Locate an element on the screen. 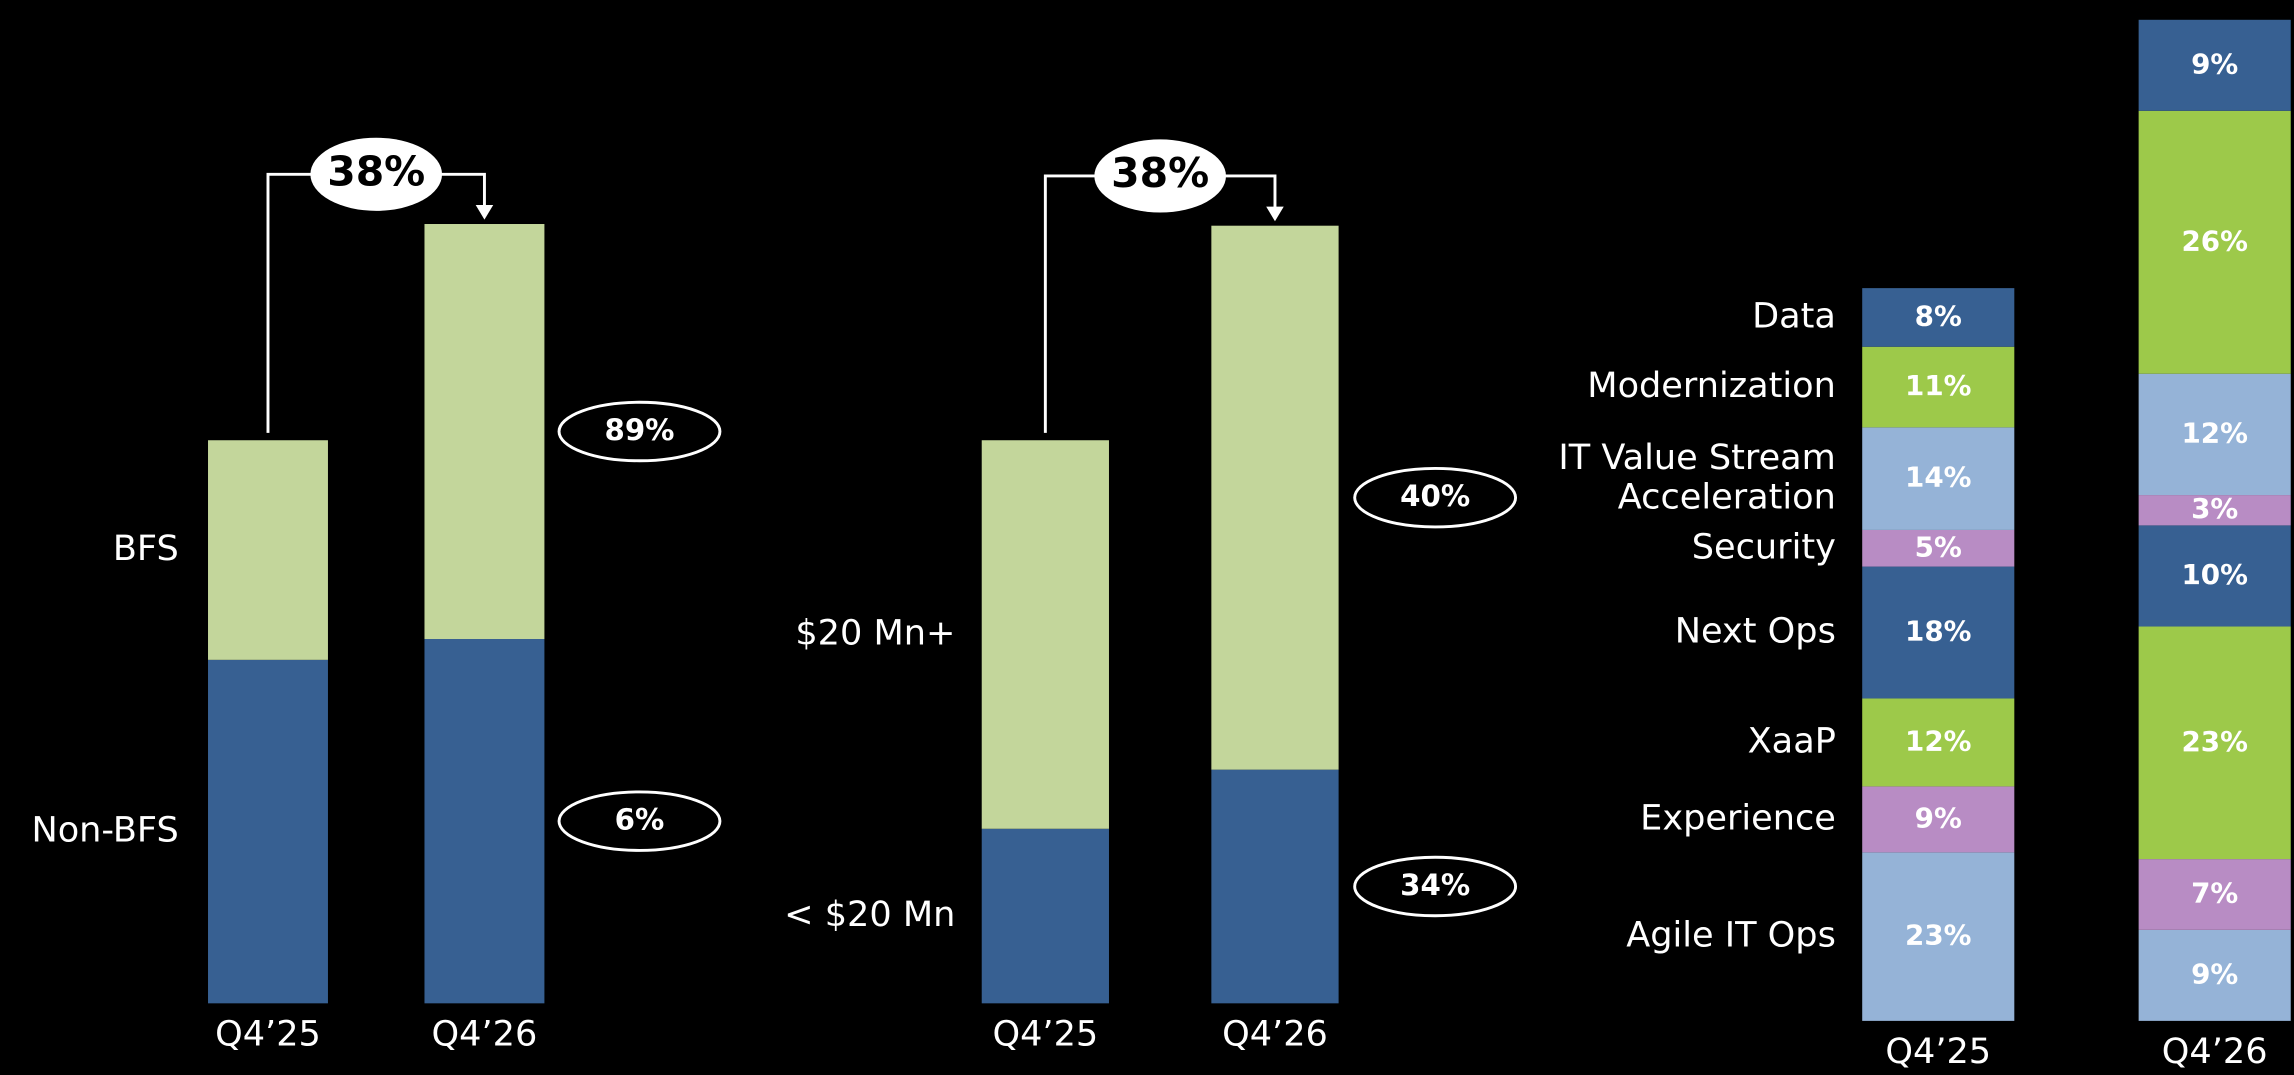  segment-growth: 40% is located at coordinates (1435, 496).